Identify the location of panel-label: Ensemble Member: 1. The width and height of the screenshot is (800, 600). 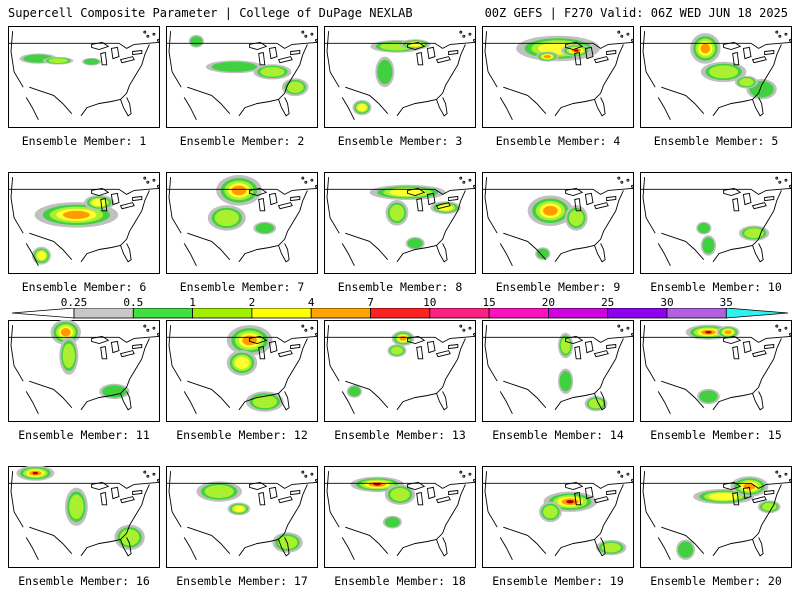
(84, 141).